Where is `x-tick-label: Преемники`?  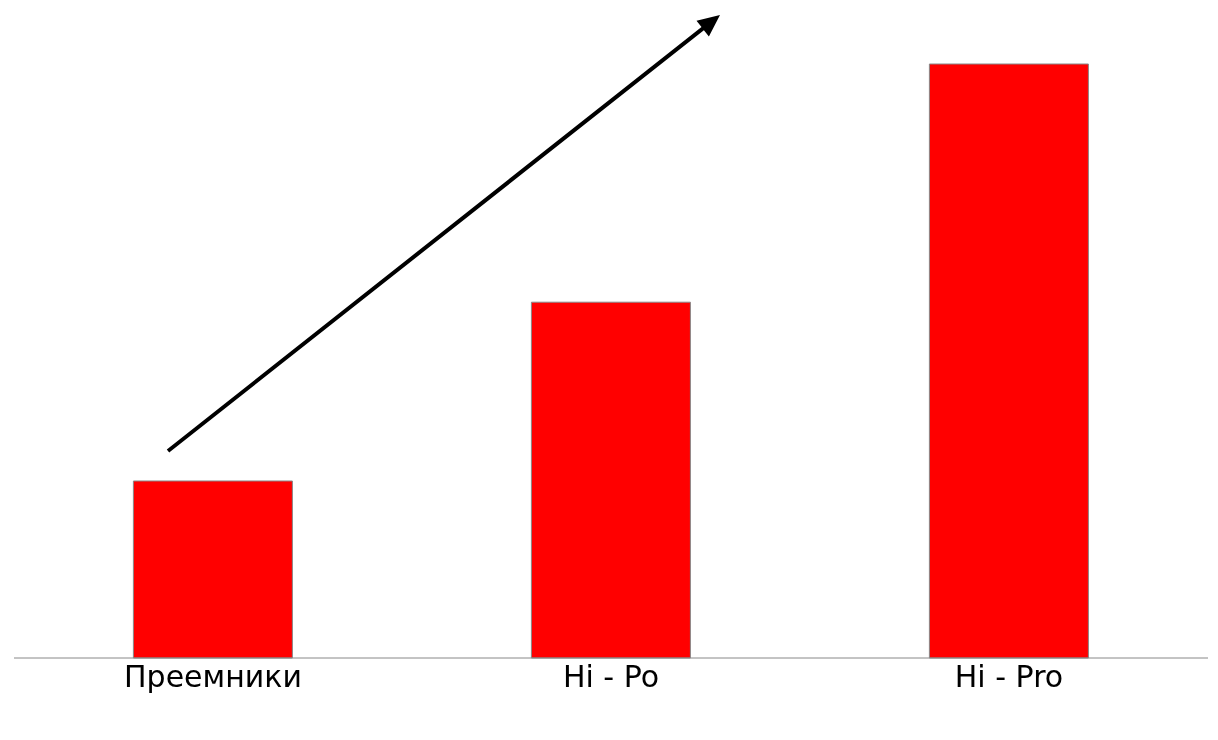
x-tick-label: Преемники is located at coordinates (213, 677).